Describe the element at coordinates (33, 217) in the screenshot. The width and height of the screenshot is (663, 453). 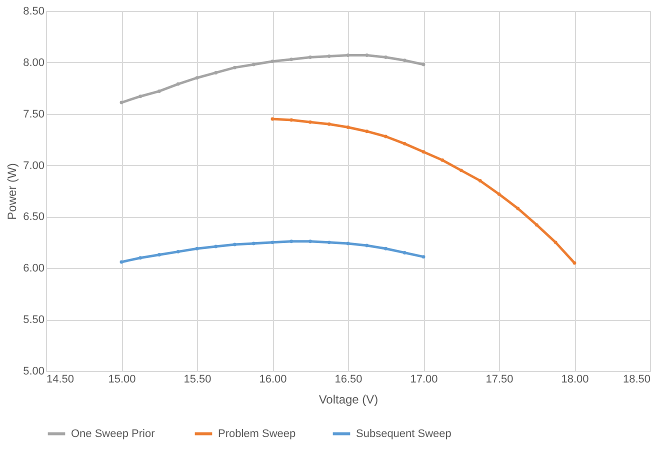
I see `y-tick-label: 6.50` at that location.